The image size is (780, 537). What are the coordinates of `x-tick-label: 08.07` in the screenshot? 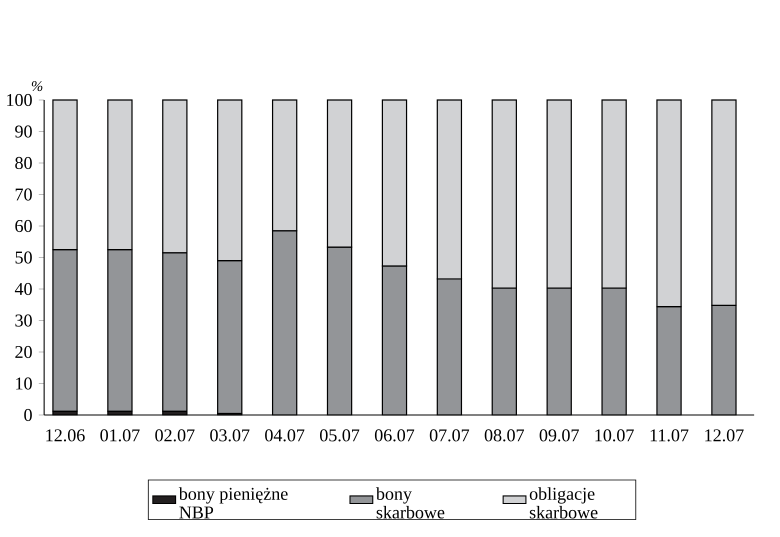 It's located at (504, 435).